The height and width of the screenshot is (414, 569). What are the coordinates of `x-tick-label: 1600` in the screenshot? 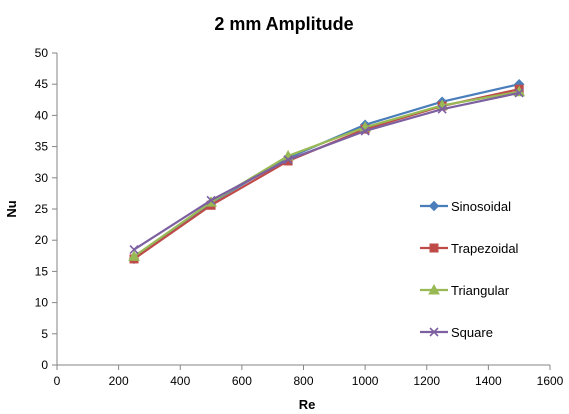 It's located at (550, 381).